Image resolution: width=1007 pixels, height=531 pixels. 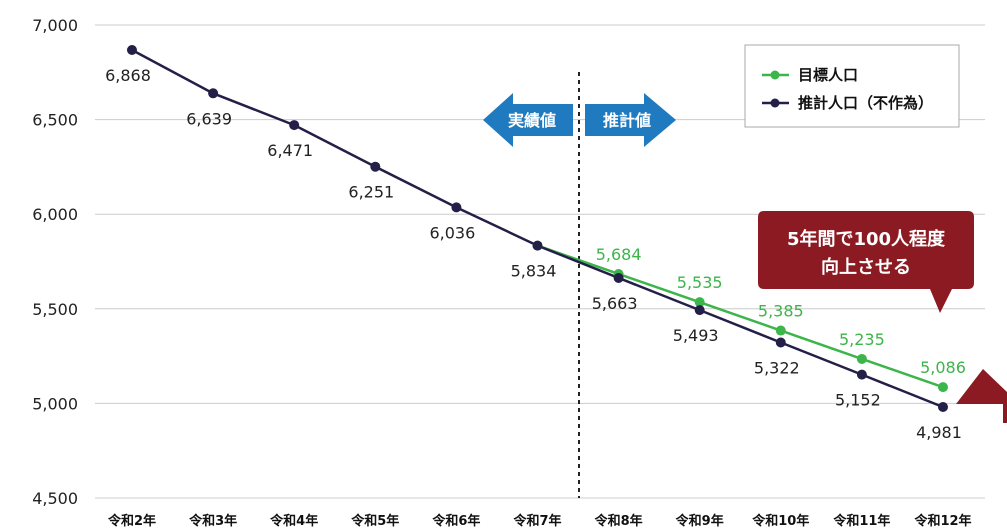 What do you see at coordinates (862, 339) in the screenshot?
I see `target-data-label: 5,235` at bounding box center [862, 339].